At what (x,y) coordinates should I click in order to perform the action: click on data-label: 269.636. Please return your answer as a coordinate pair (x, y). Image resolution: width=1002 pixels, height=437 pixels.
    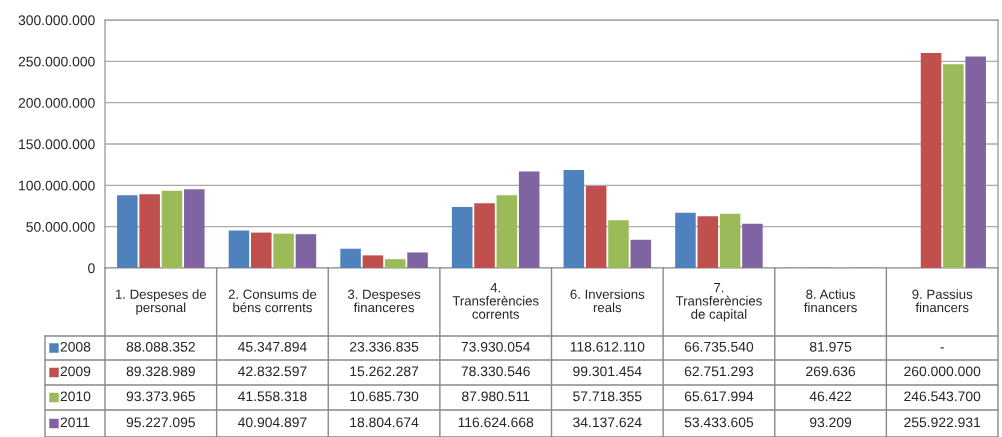
    Looking at the image, I should click on (831, 371).